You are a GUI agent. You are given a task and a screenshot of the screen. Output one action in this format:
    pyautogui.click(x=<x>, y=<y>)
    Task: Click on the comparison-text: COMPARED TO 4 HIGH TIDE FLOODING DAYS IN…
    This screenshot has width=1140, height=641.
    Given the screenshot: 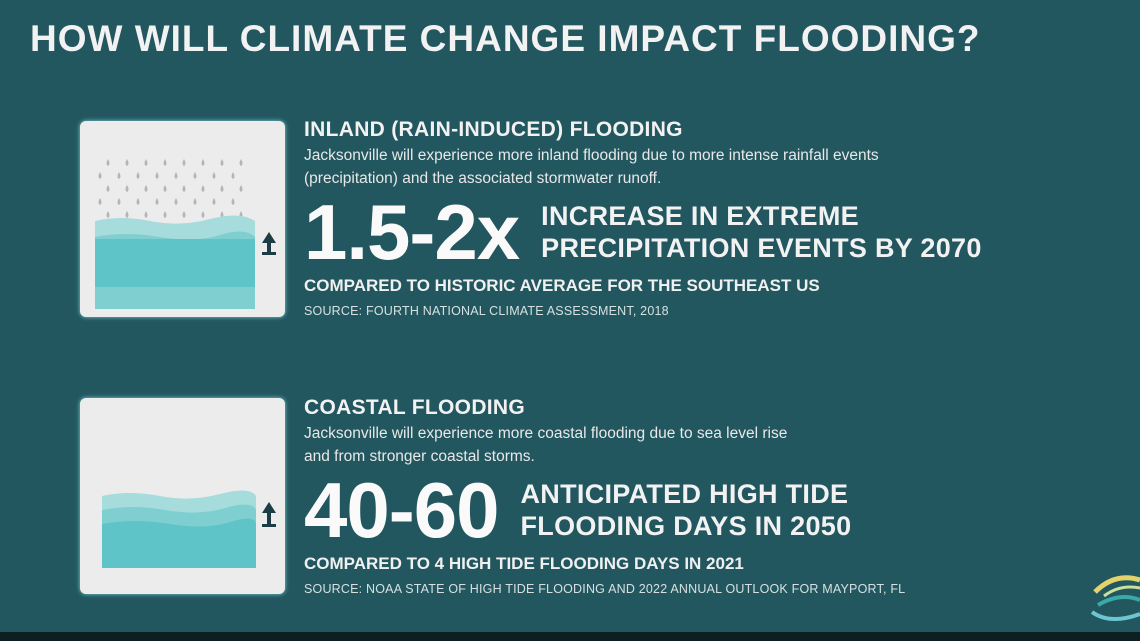 What is the action you would take?
    pyautogui.click(x=524, y=563)
    